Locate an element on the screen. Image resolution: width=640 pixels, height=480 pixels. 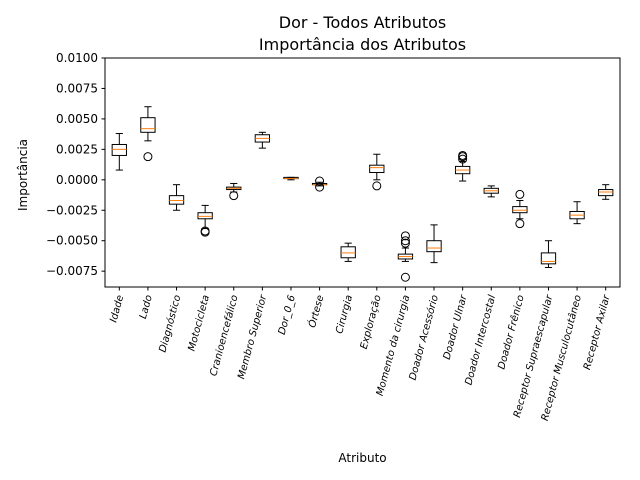
y-axis-label: Importância is located at coordinates (23, 175).